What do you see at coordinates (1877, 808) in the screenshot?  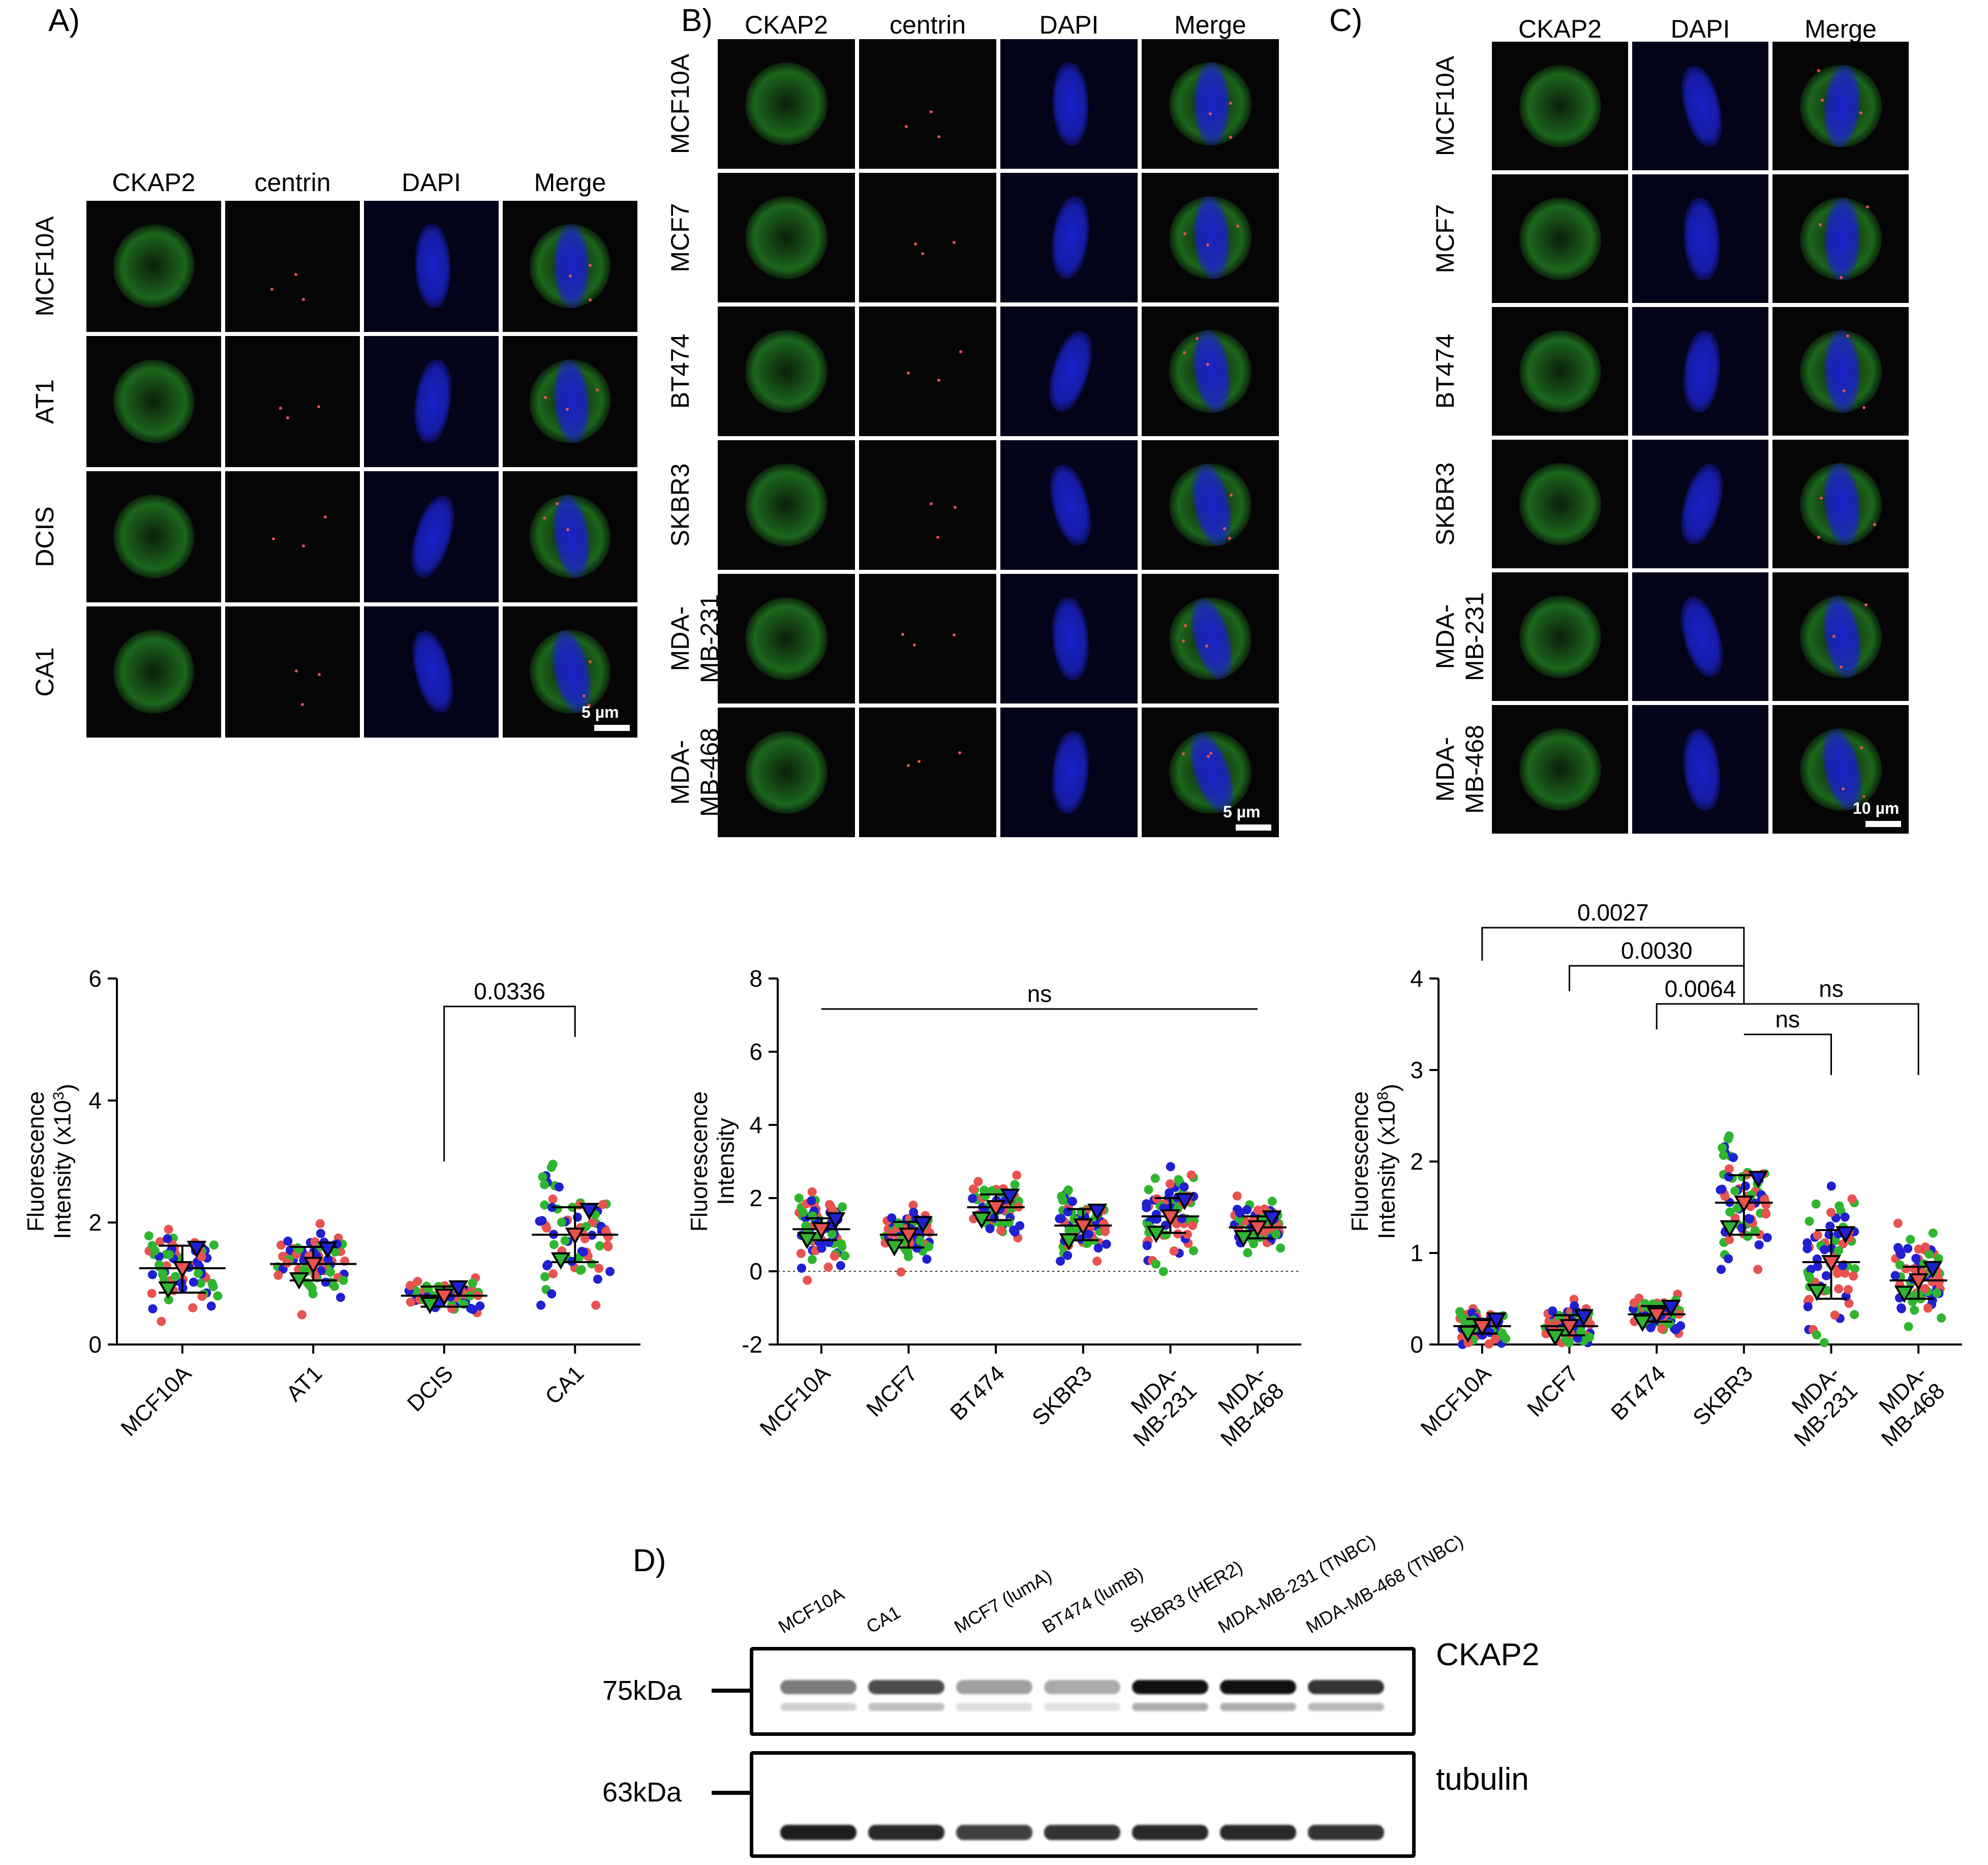 I see `scale-bar-label: 10 µm` at bounding box center [1877, 808].